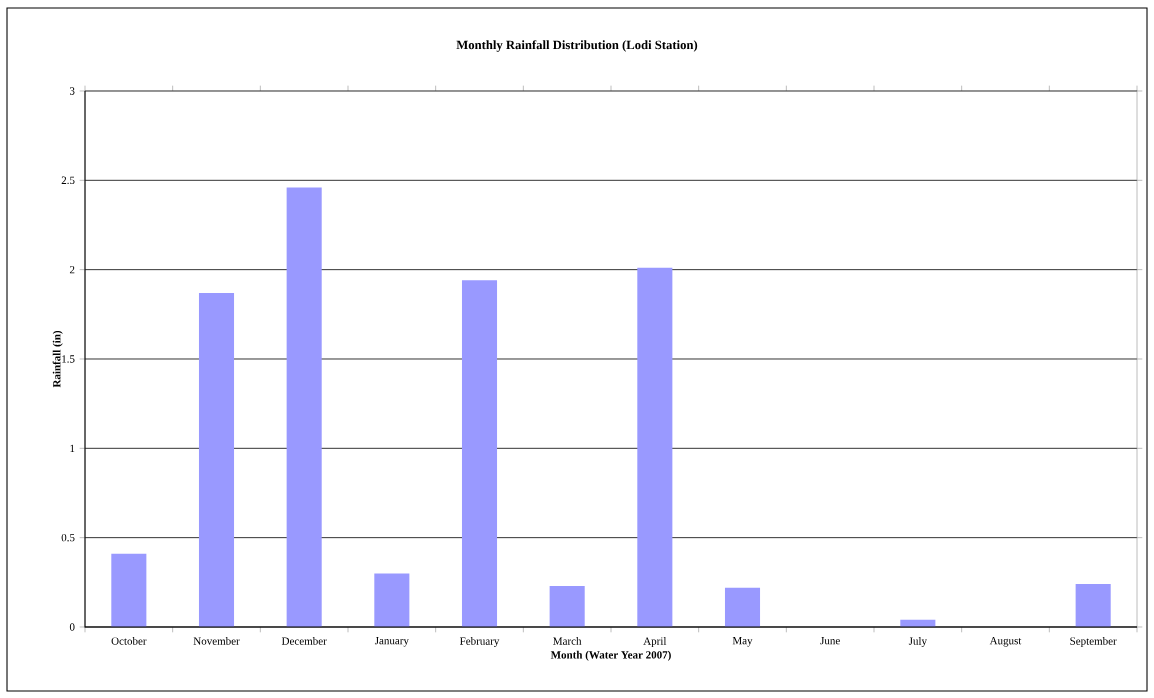 This screenshot has width=1154, height=698. I want to click on x-tick-label: January, so click(391, 642).